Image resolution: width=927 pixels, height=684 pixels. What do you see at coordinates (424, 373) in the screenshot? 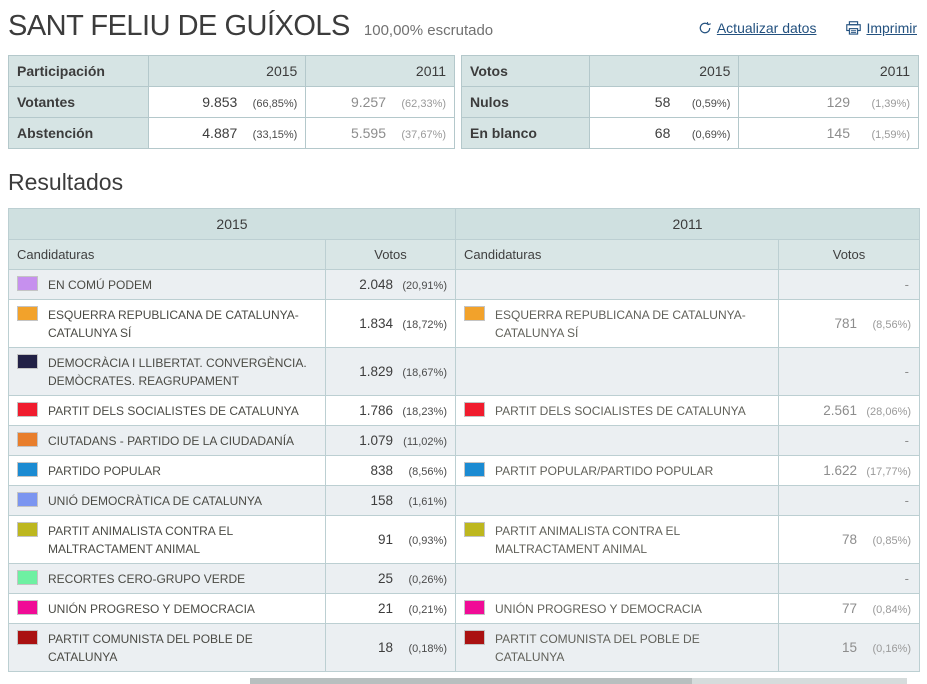
I see `votes-percent: (18,67%)` at bounding box center [424, 373].